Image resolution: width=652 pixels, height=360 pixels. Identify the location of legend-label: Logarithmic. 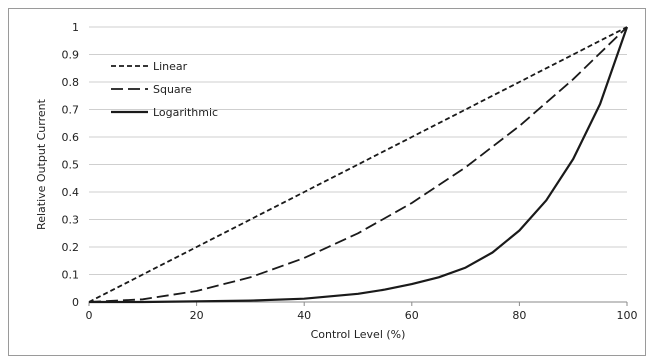
(185, 112).